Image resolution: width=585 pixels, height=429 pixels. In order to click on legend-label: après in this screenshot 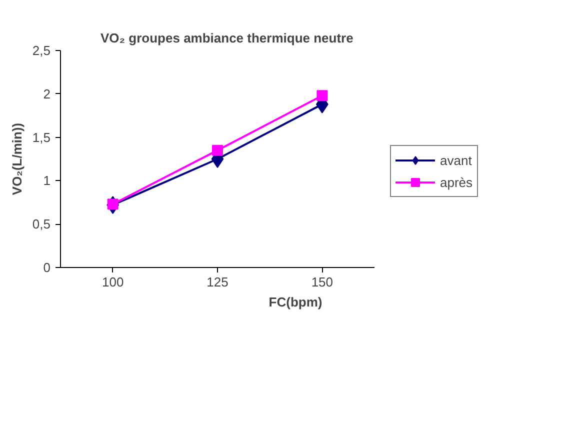, I will do `click(456, 182)`.